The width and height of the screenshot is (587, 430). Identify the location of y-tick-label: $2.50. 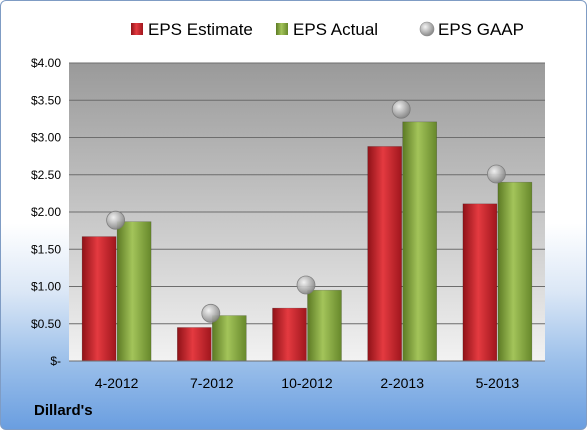
(46, 175).